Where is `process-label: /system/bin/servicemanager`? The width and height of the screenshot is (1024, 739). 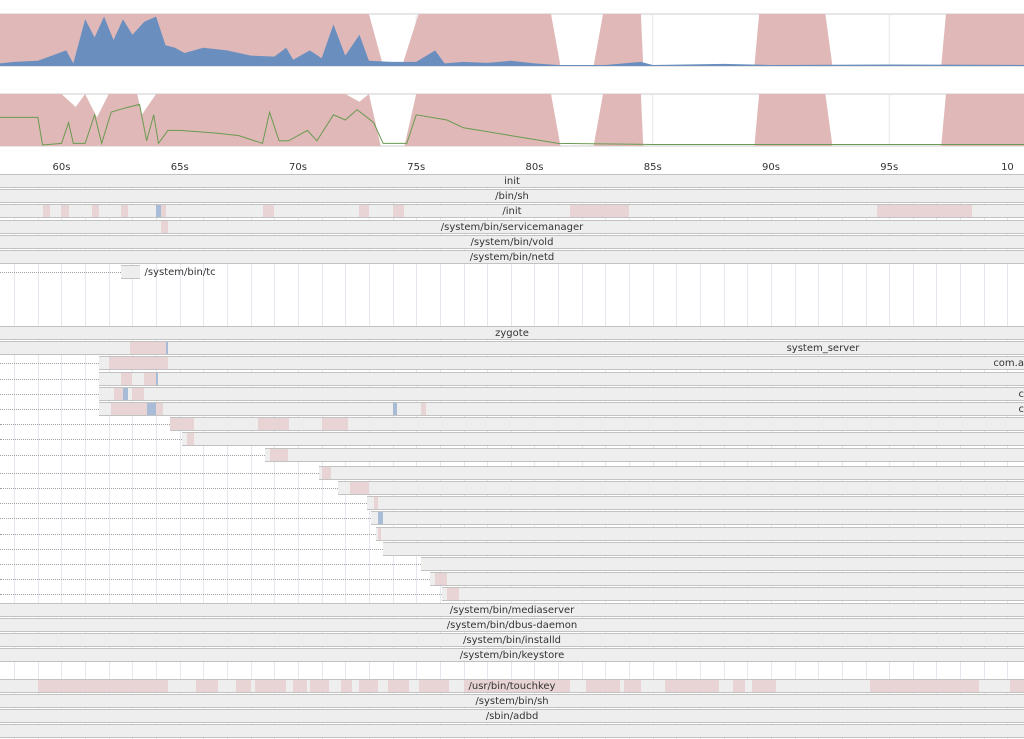
process-label: /system/bin/servicemanager is located at coordinates (512, 227).